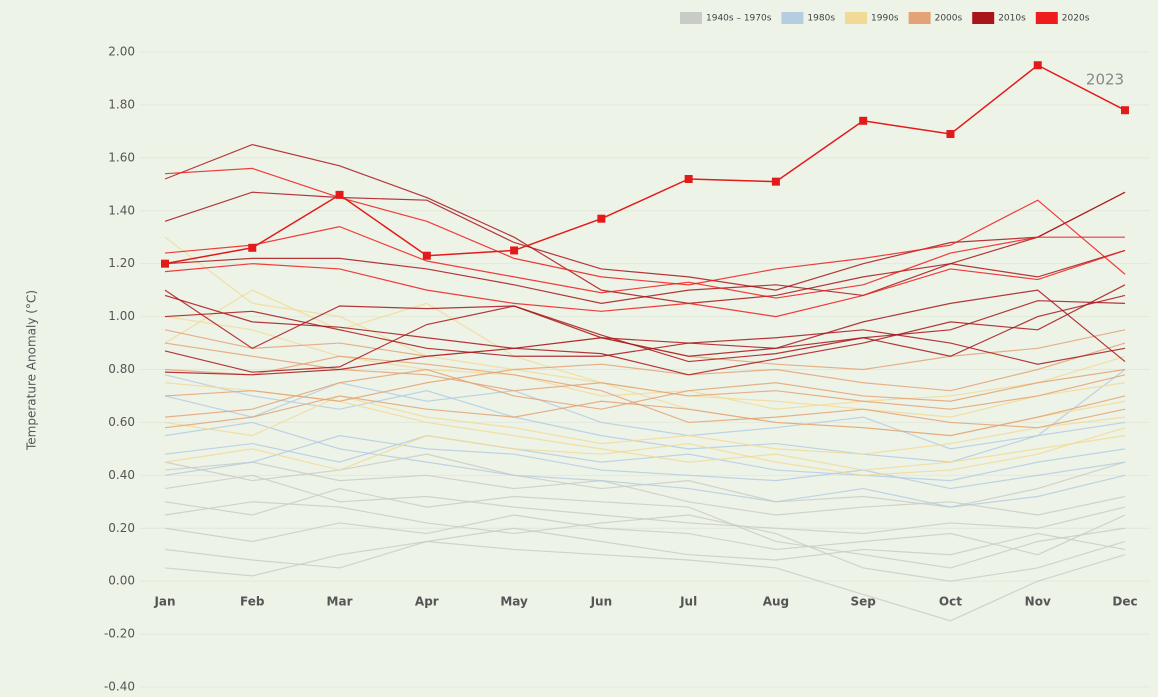 This screenshot has width=1158, height=697. I want to click on y-tick-label: -0.40, so click(119, 687).